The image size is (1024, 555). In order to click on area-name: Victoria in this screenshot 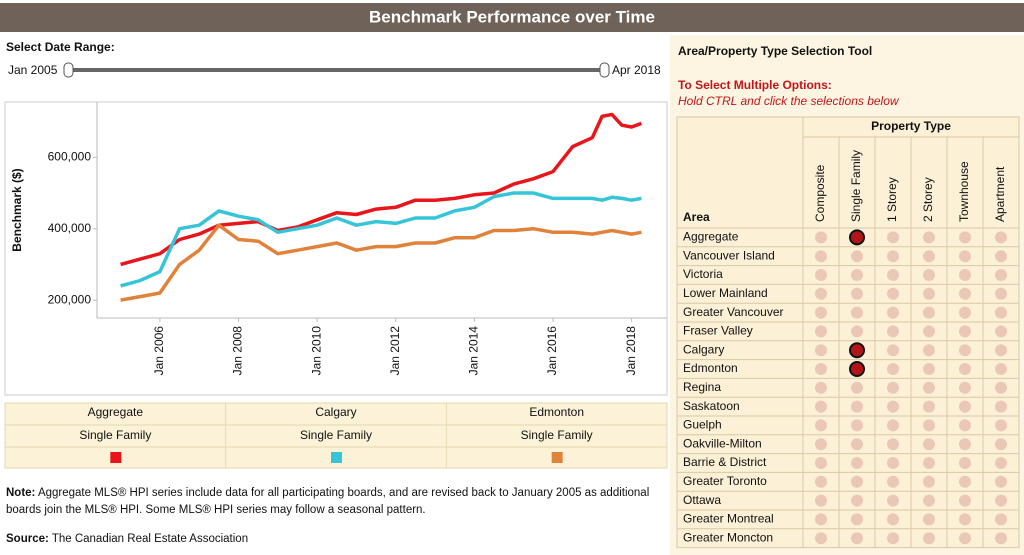, I will do `click(703, 274)`.